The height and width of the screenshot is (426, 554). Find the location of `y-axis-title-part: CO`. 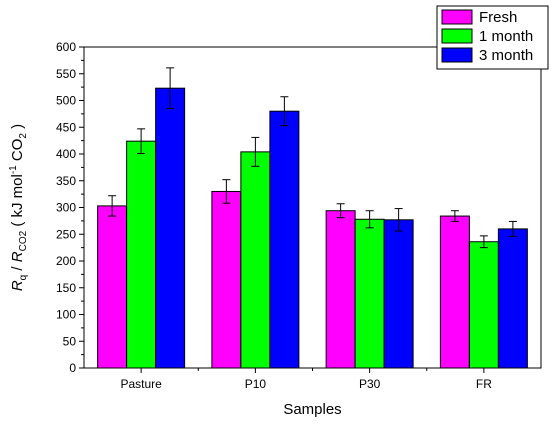

y-axis-title-part: CO is located at coordinates (17, 152).